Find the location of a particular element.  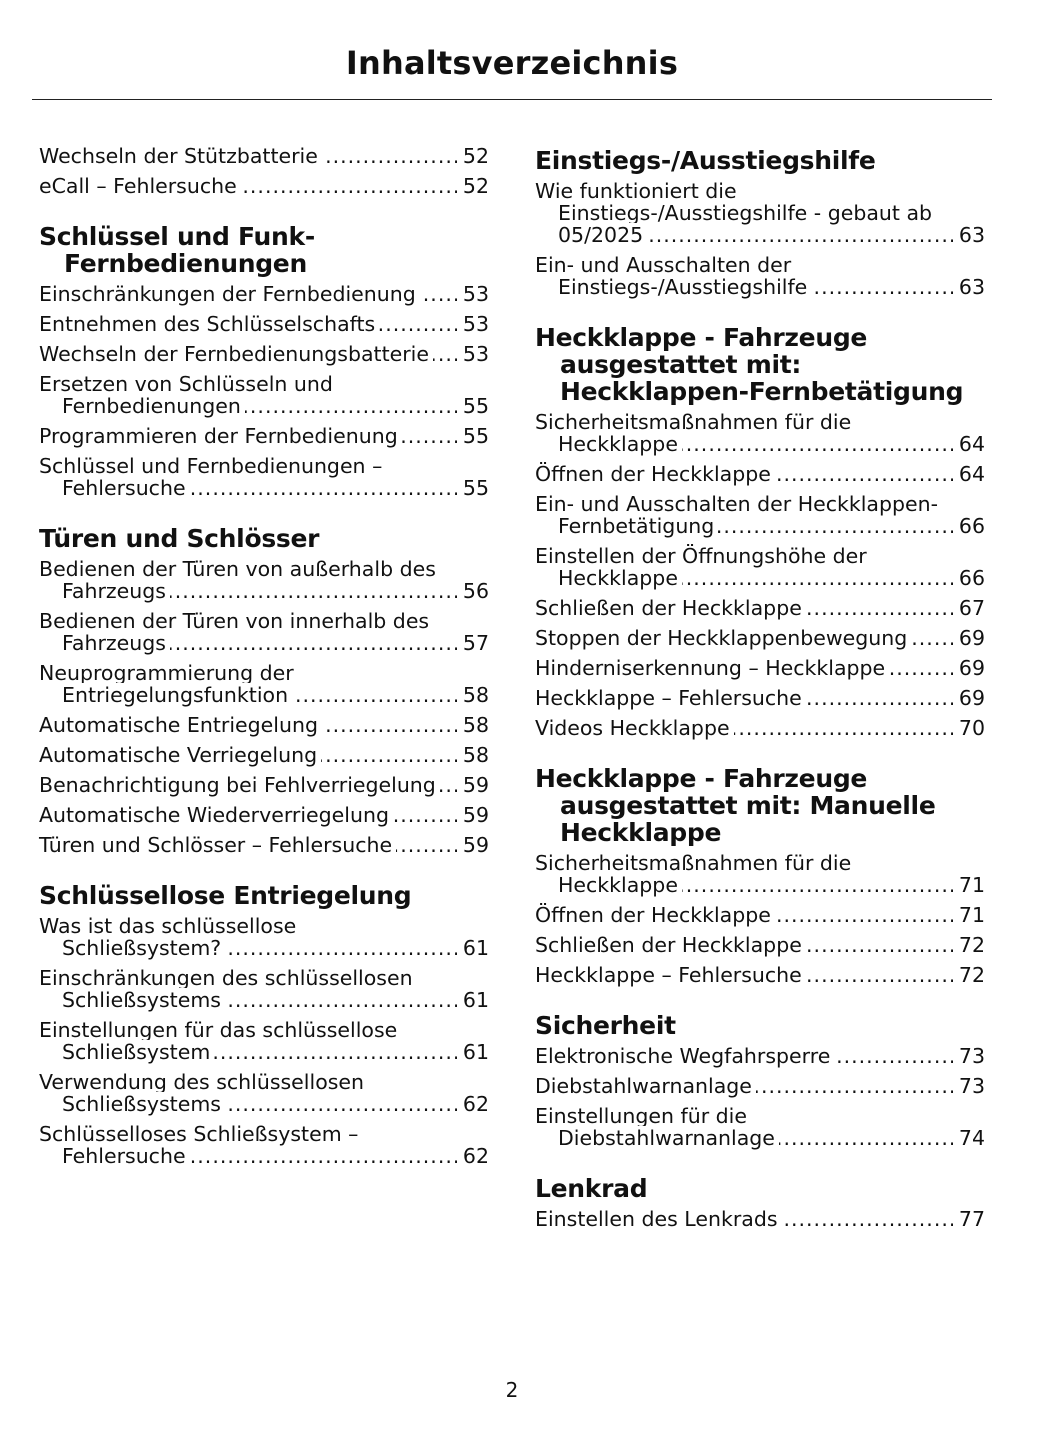

entry-page: 71 is located at coordinates (971, 915).